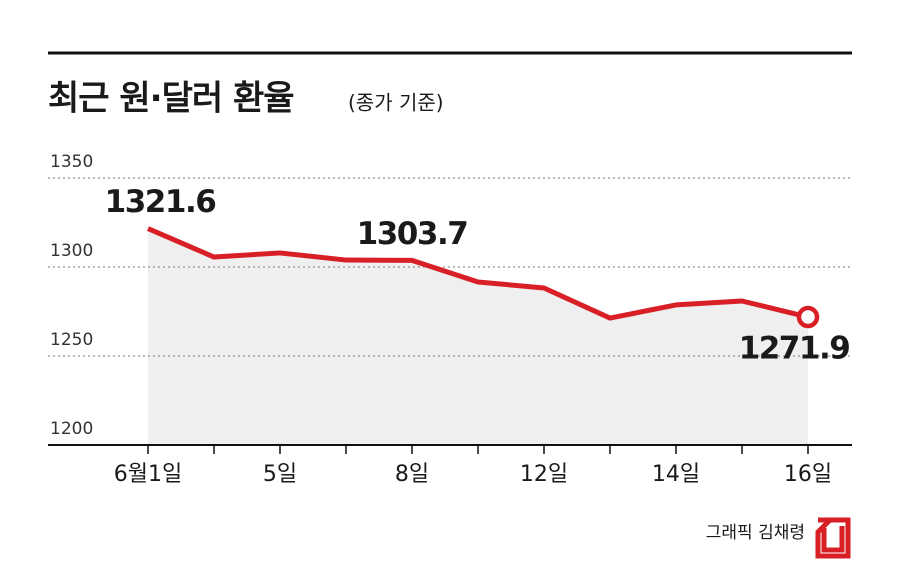 The height and width of the screenshot is (570, 901). I want to click on logo, so click(833, 538).